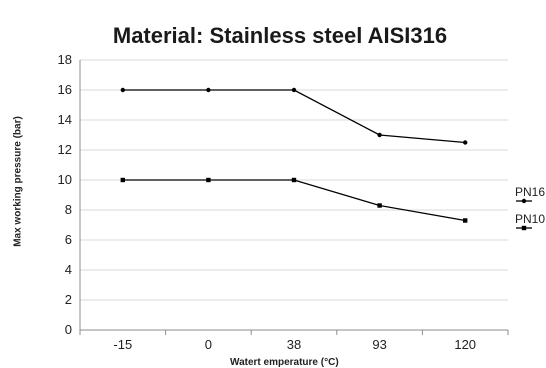 The image size is (546, 368). I want to click on x-tick-label: -15, so click(122, 344).